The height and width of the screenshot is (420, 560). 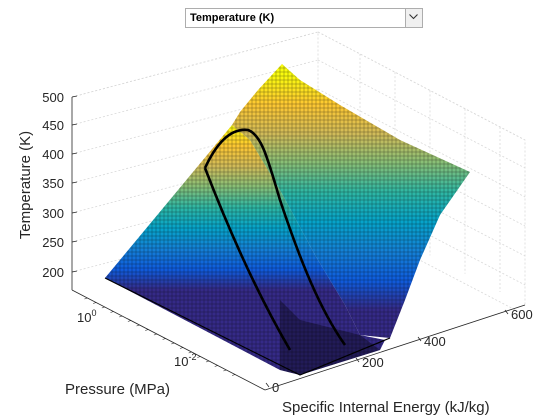 I want to click on y-axis-label: Pressure (MPa), so click(x=117, y=389).